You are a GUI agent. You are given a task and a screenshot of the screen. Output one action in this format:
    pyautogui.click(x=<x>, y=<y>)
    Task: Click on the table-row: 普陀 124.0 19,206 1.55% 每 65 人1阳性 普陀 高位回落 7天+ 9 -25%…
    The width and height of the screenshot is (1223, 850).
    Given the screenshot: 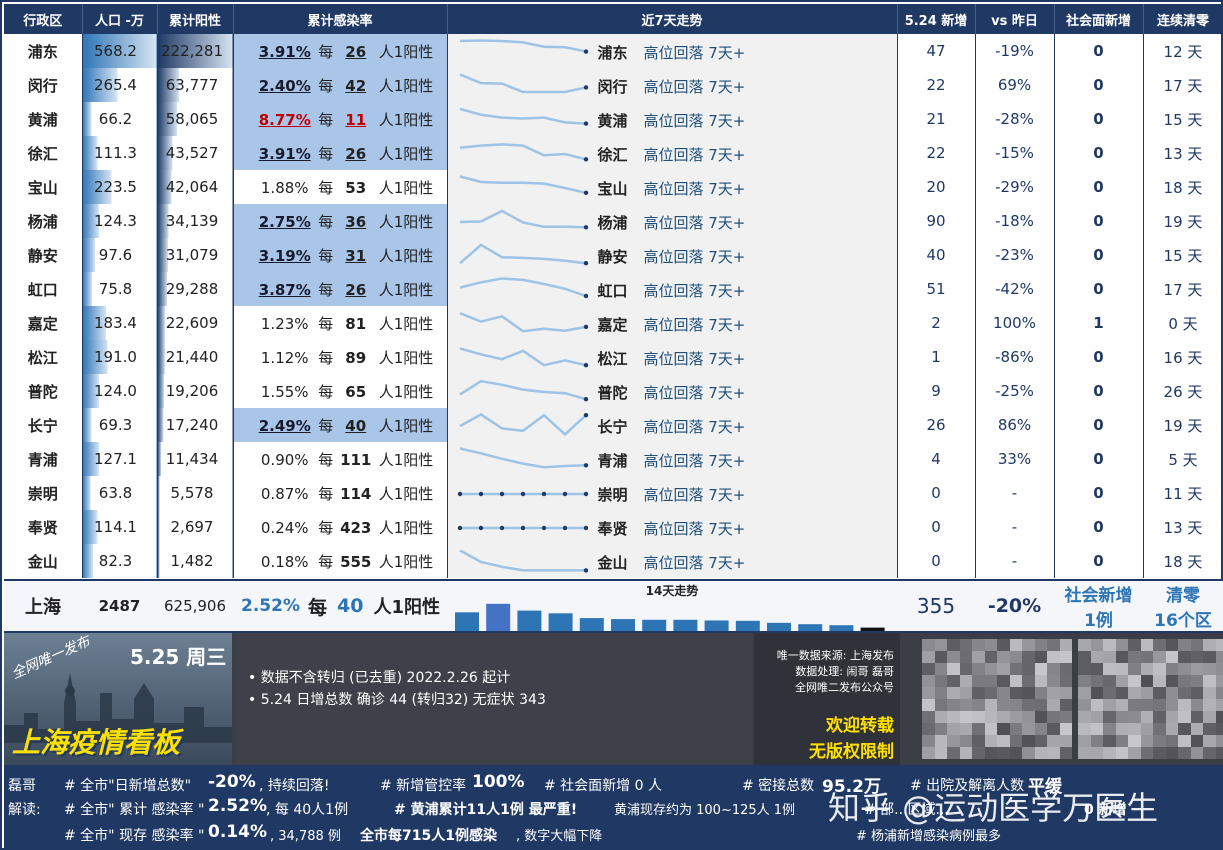 What is the action you would take?
    pyautogui.click(x=613, y=391)
    